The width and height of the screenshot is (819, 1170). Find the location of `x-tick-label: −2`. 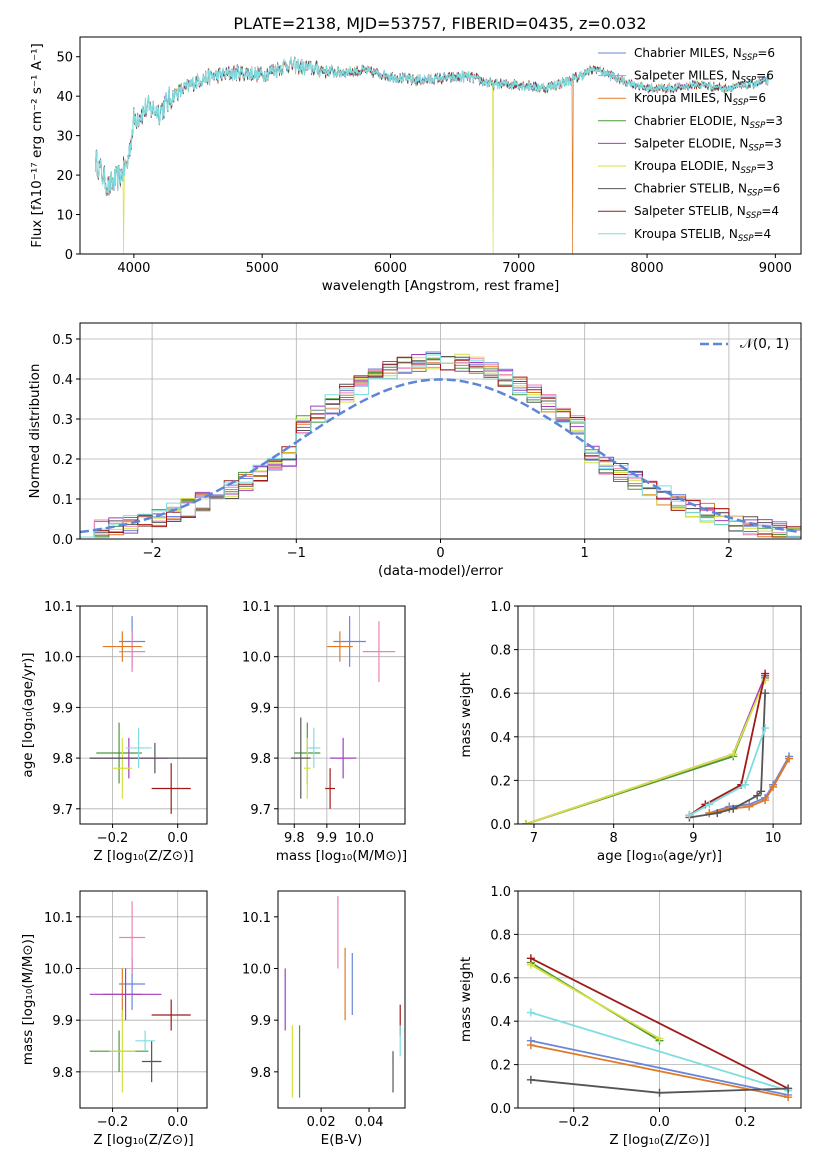

x-tick-label: −2 is located at coordinates (152, 553).